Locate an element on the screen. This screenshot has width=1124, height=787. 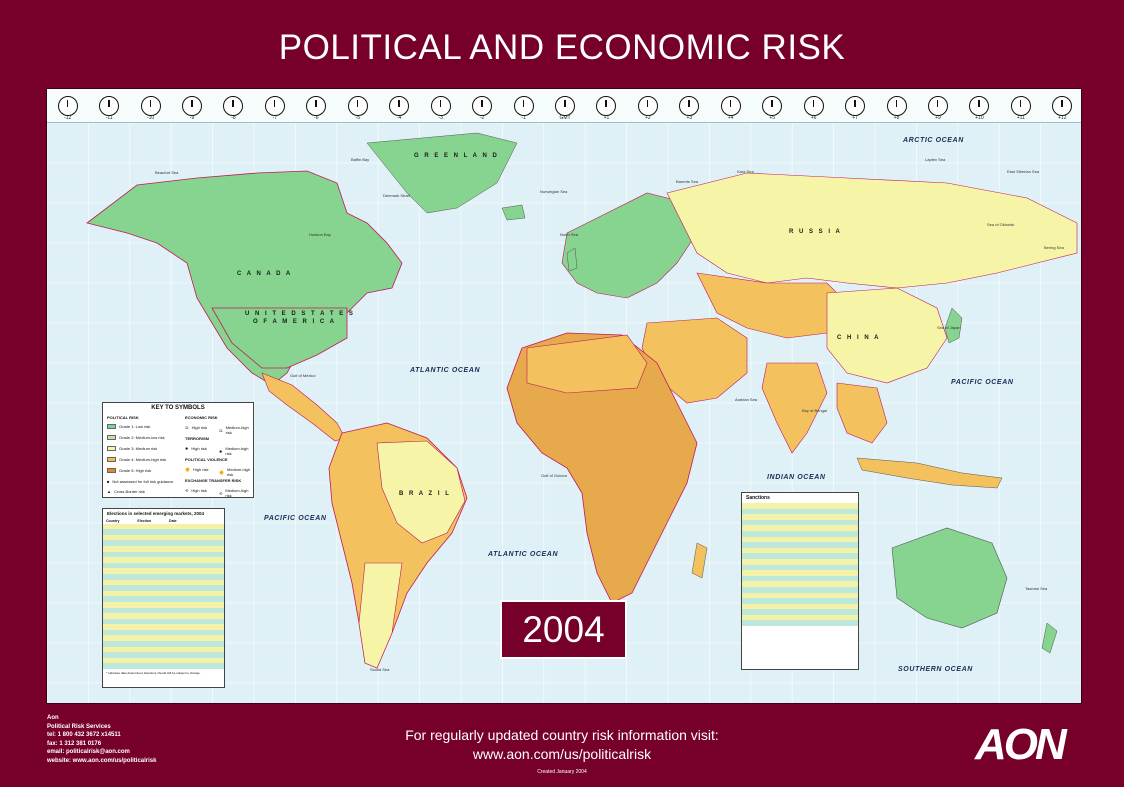
timezone-label: +1 is located at coordinates (606, 118).